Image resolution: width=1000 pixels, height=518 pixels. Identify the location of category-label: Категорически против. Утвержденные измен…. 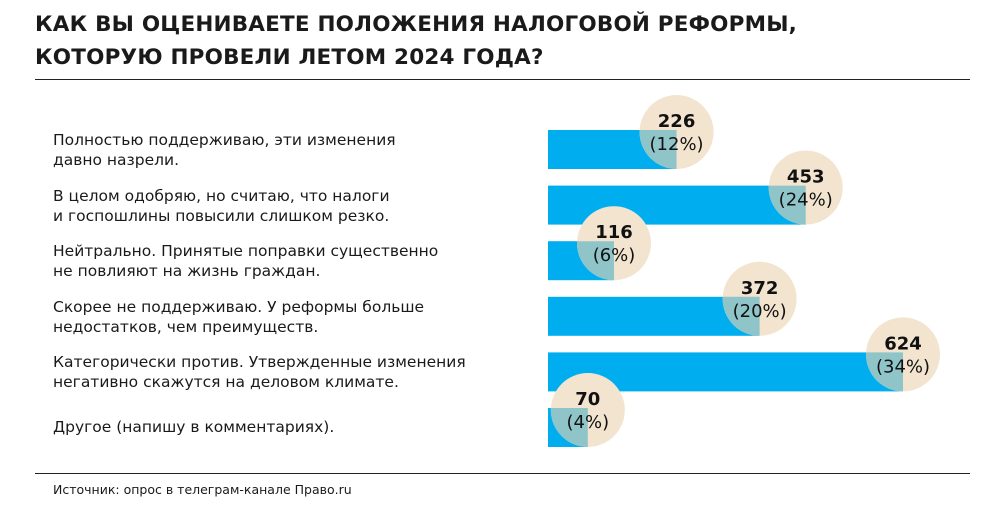
(293, 372).